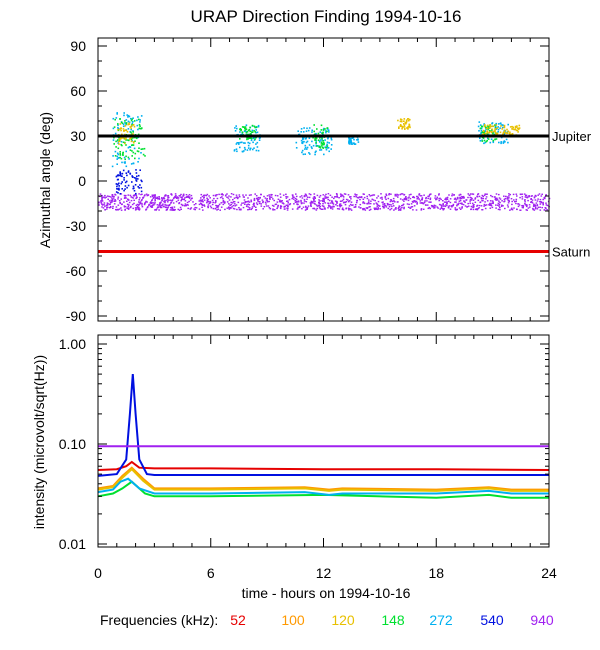 This screenshot has height=650, width=600. Describe the element at coordinates (238, 620) in the screenshot. I see `legend-item-52: 52` at that location.